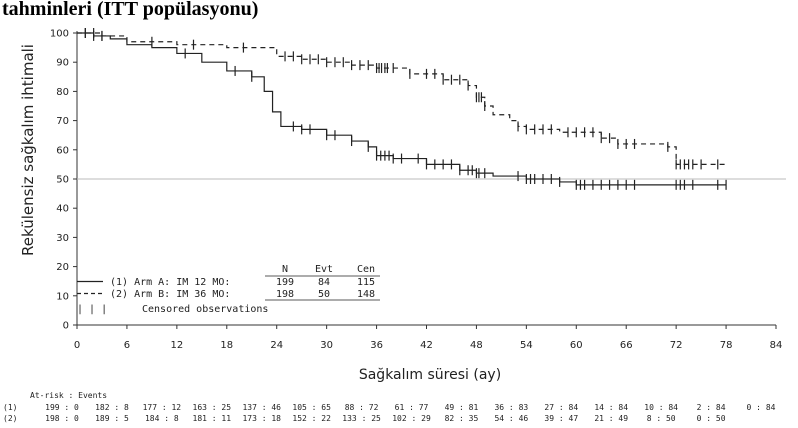 The image size is (798, 428). What do you see at coordinates (661, 407) in the screenshot?
I see `at-risk-cell: 10 : 84` at bounding box center [661, 407].